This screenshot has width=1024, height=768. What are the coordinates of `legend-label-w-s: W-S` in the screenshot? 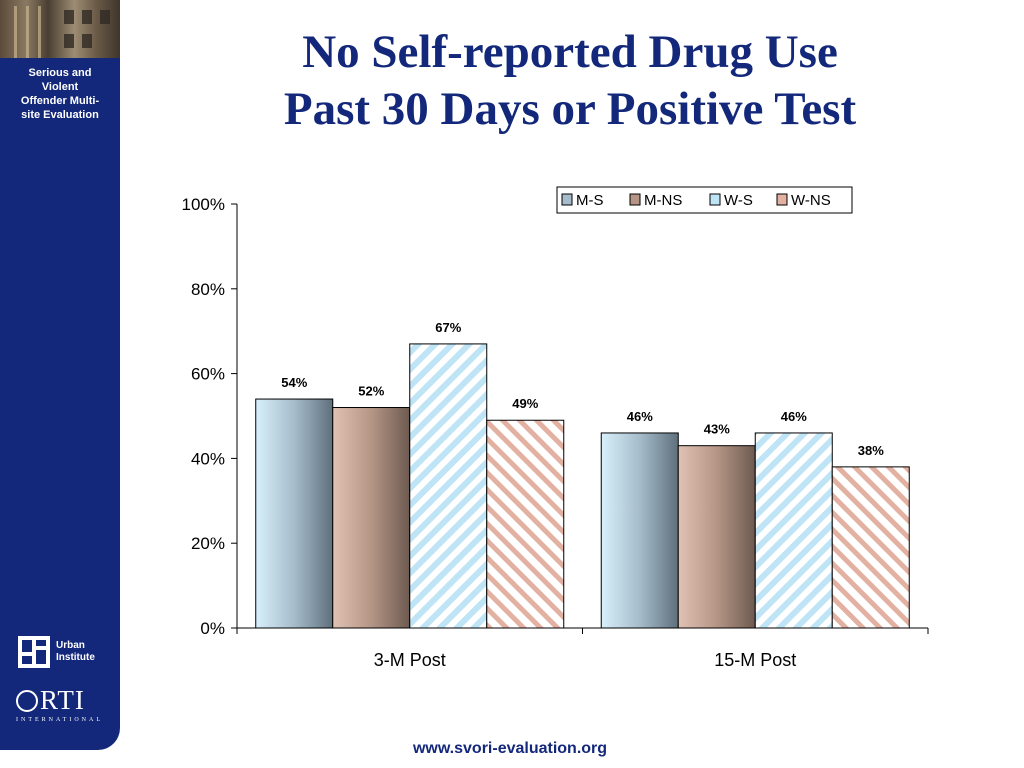 It's located at (738, 200).